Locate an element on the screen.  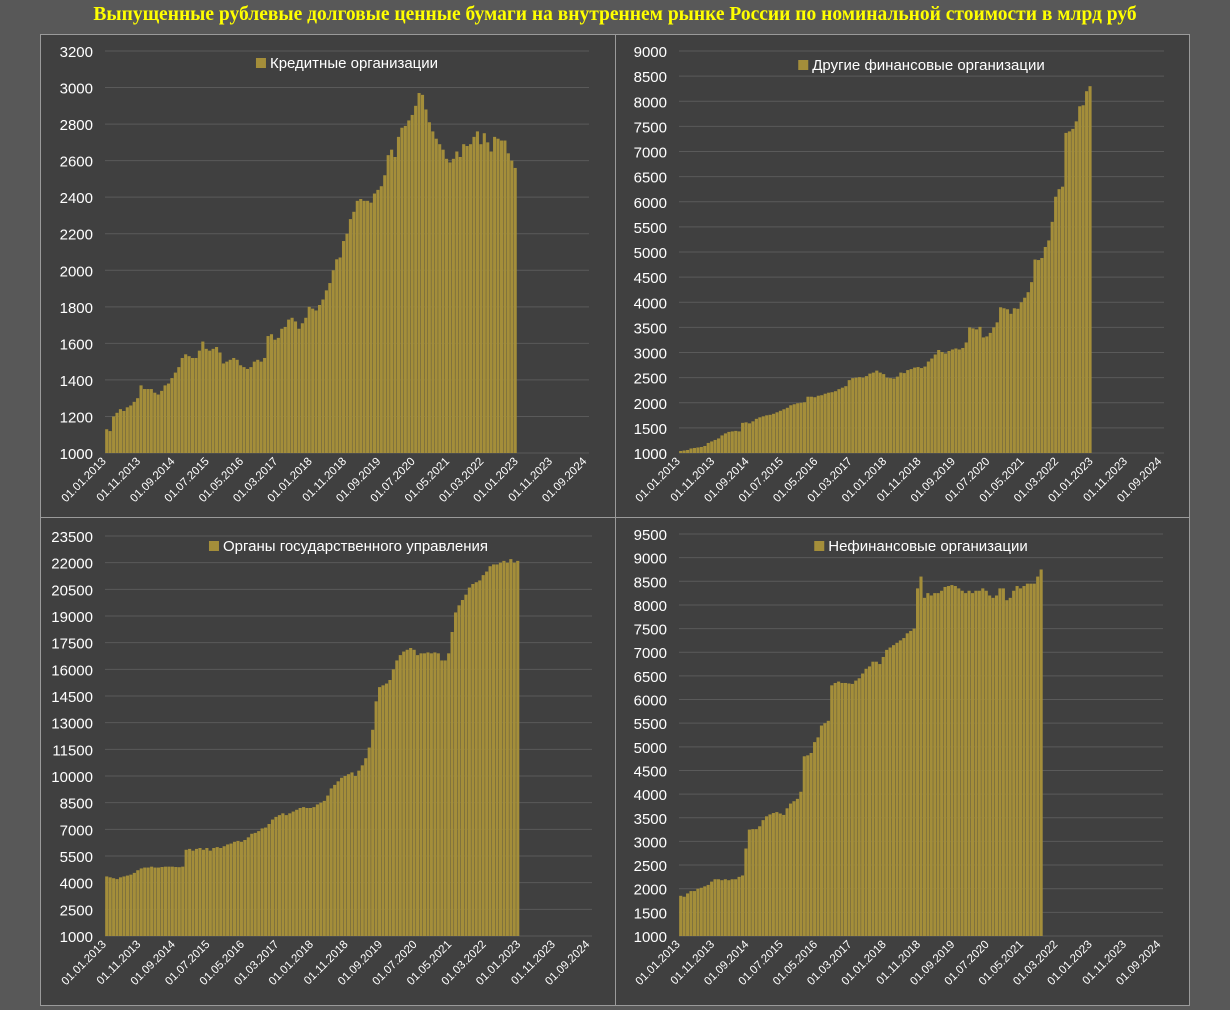
y-tick-label: 5000 is located at coordinates (650, 253).